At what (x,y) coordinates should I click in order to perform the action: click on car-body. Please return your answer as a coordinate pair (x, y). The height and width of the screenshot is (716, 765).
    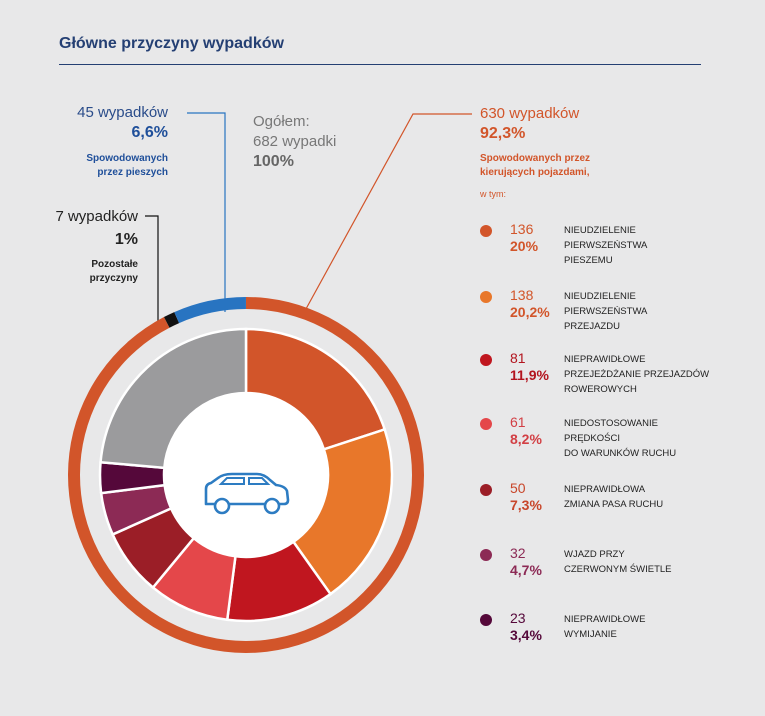
    Looking at the image, I should click on (247, 489).